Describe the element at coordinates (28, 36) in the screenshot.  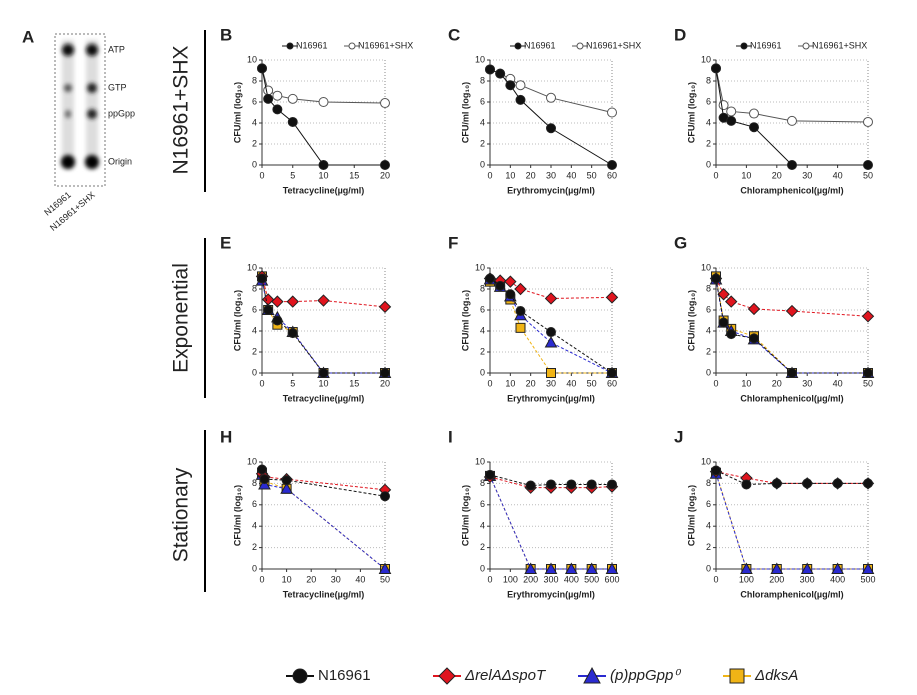
I see `panel-letter: A` at that location.